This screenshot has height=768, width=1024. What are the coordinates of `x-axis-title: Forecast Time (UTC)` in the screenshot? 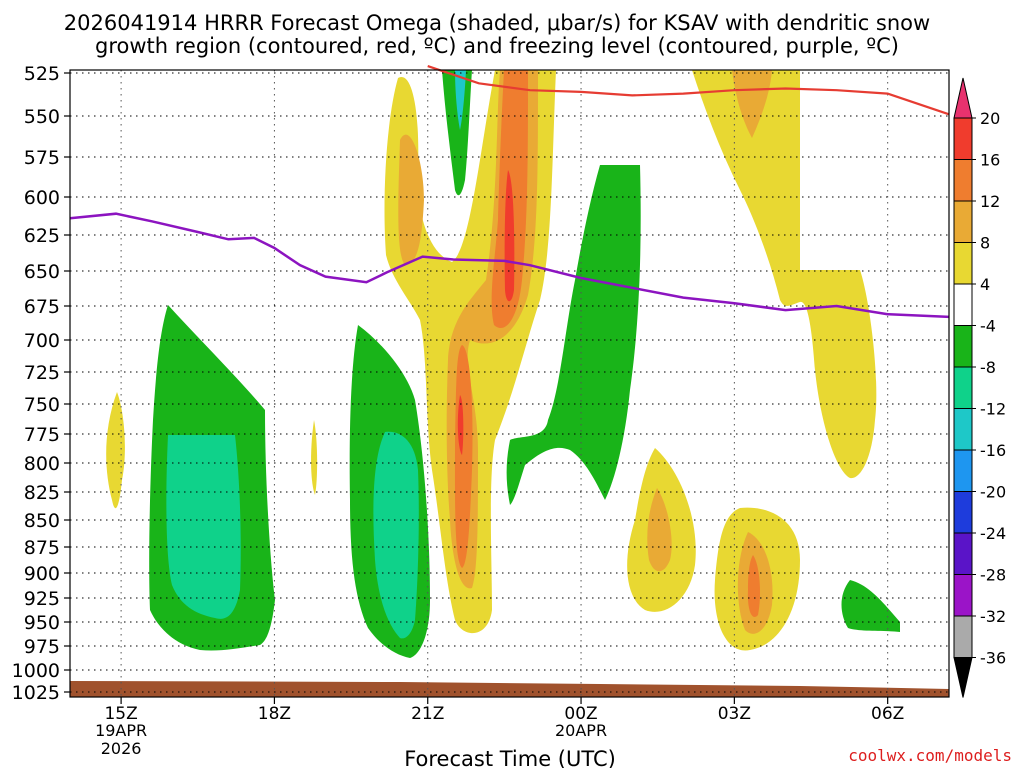 It's located at (510, 757).